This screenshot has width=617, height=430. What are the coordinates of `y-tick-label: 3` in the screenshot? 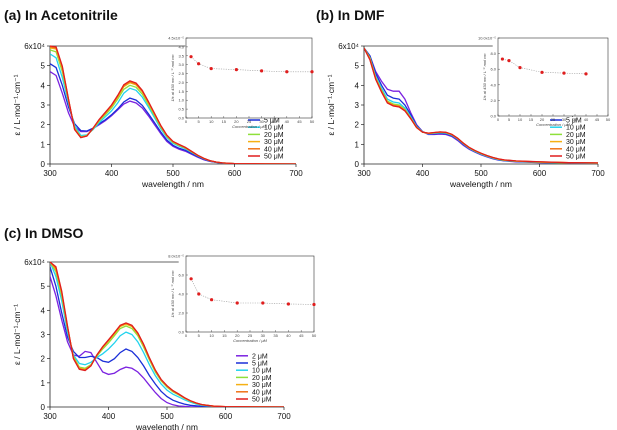 It's located at (43, 335).